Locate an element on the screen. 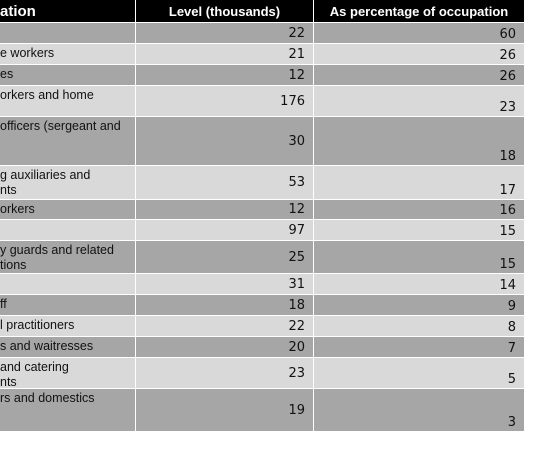 This screenshot has width=534, height=462. label-cell: g auxiliaries and nts is located at coordinates (67, 182).